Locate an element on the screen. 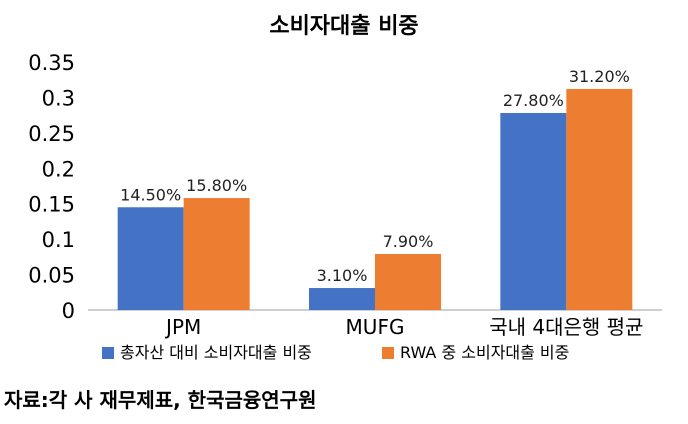 The height and width of the screenshot is (424, 688). data-label: 3.10% is located at coordinates (342, 275).